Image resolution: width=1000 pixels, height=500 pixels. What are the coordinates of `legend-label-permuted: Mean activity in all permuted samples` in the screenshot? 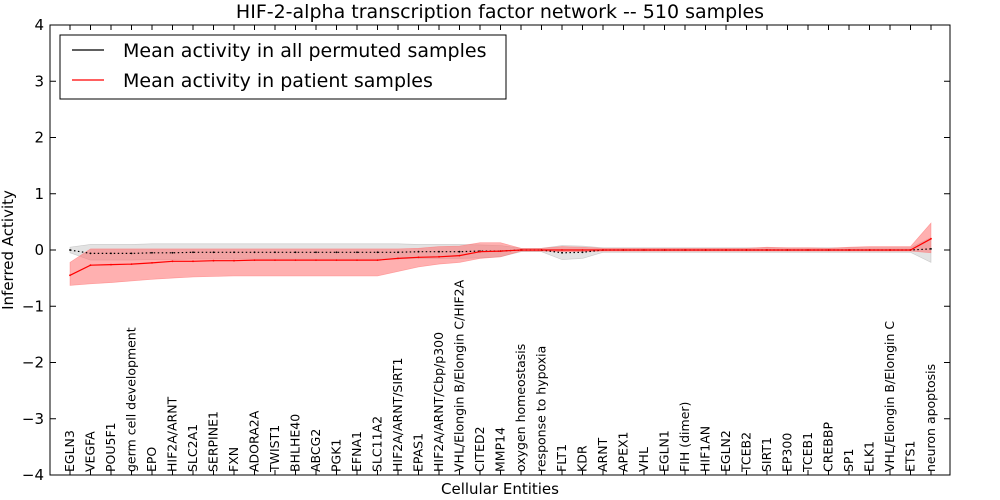 It's located at (304, 51).